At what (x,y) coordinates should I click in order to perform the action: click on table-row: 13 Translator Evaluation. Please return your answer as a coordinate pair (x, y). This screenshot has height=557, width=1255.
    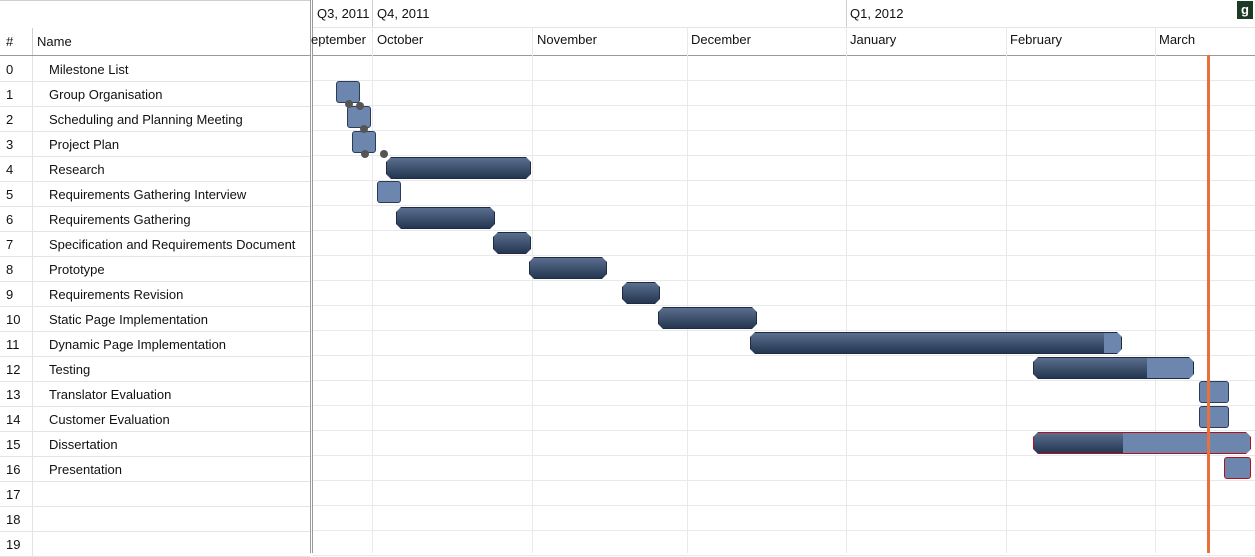
    Looking at the image, I should click on (155, 394).